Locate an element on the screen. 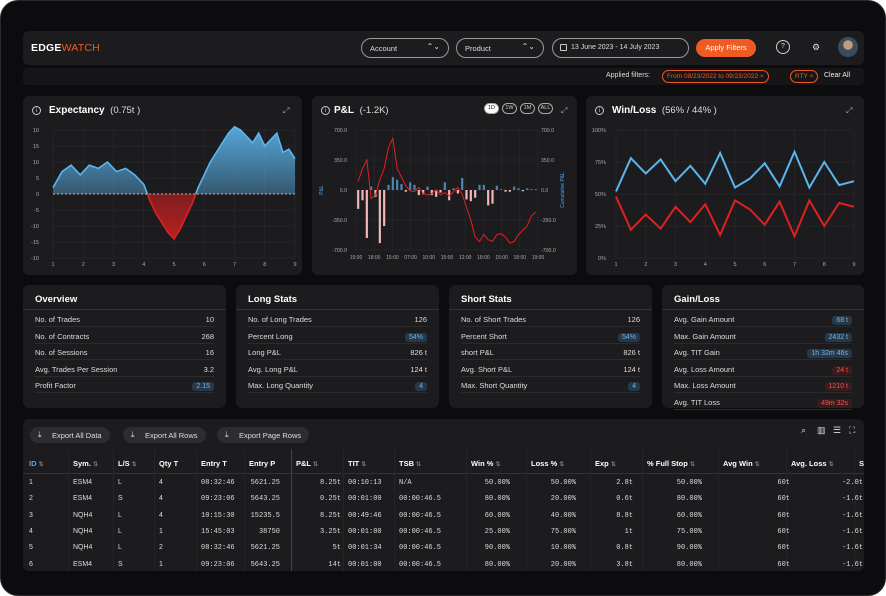 This screenshot has height=596, width=886. range-1d-button: 1D is located at coordinates (491, 108).